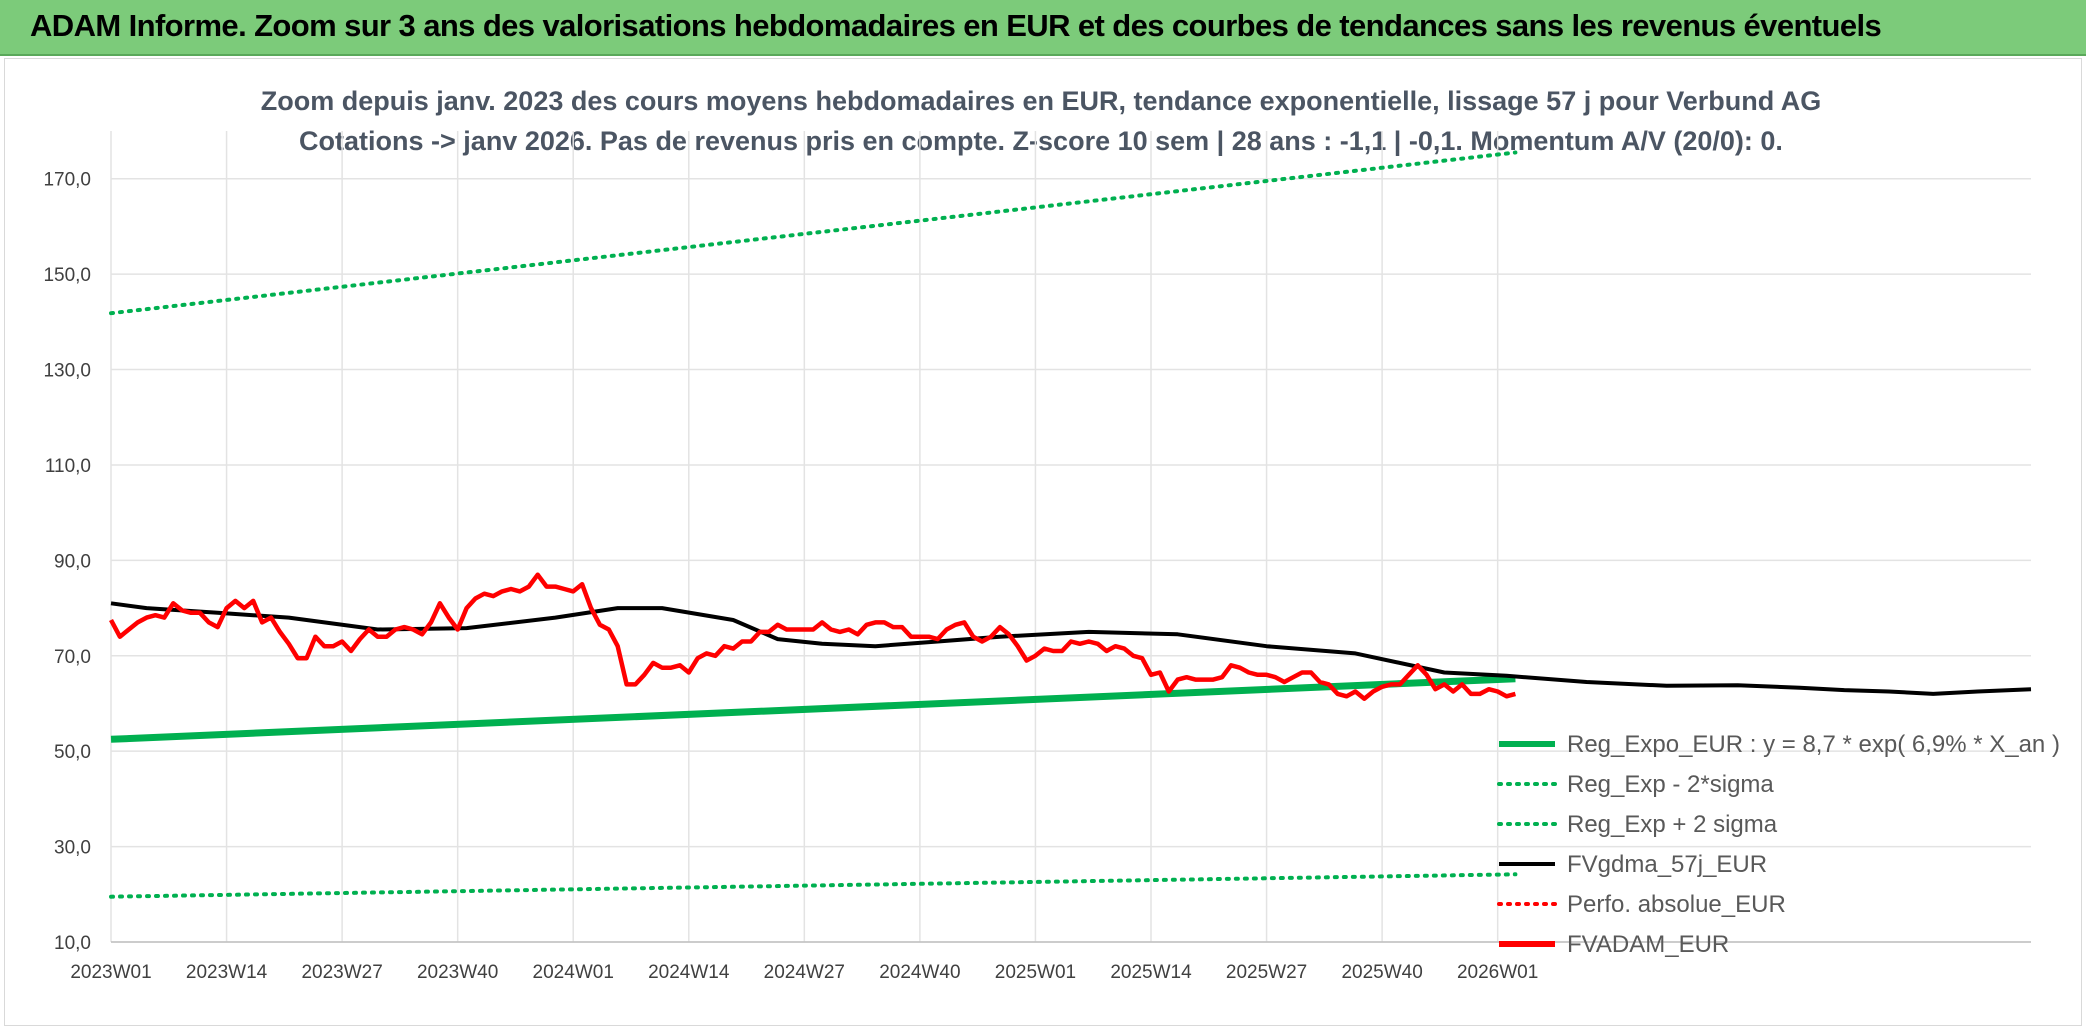  Describe the element at coordinates (919, 972) in the screenshot. I see `x-tick-label: 2024W40` at that location.